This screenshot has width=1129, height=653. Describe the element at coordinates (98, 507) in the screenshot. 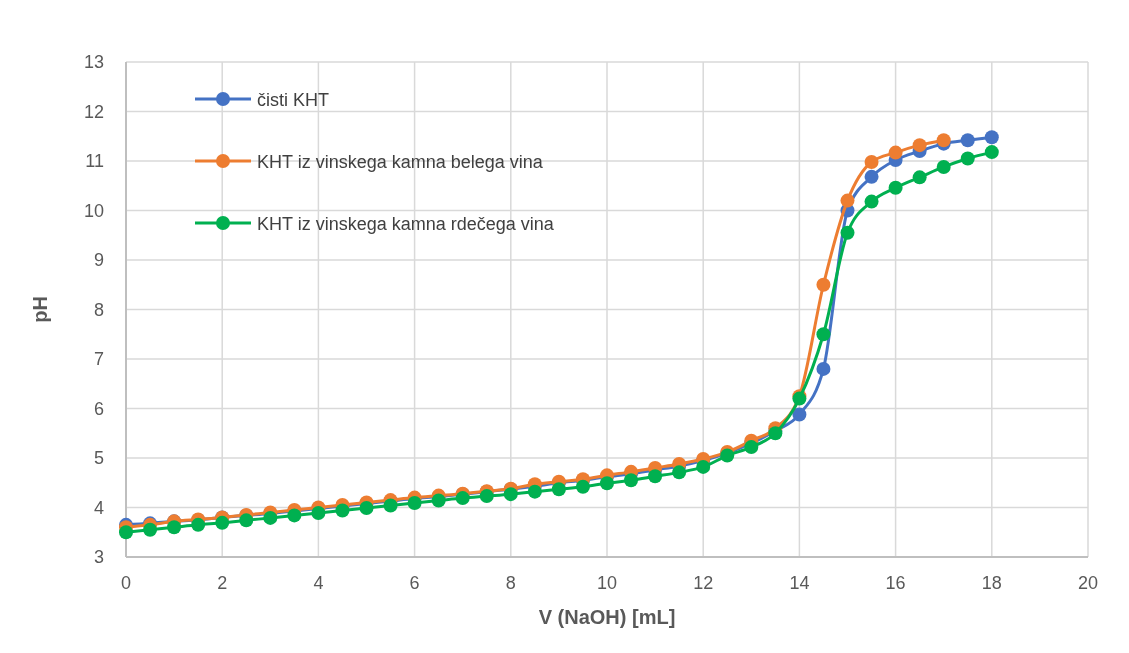

I see `y-tick-label: 4` at that location.